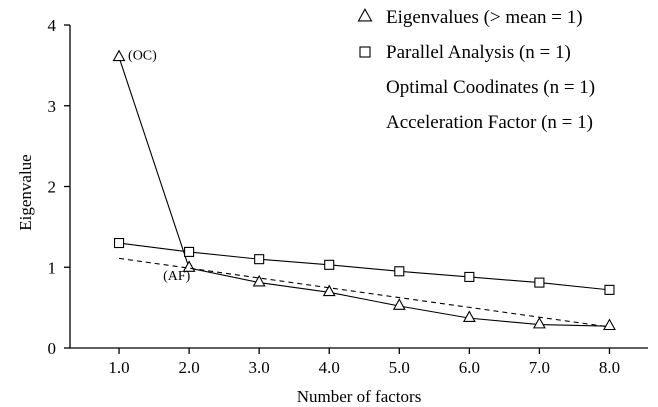  Describe the element at coordinates (142, 55) in the screenshot. I see `annotation-oc: (OC)` at that location.